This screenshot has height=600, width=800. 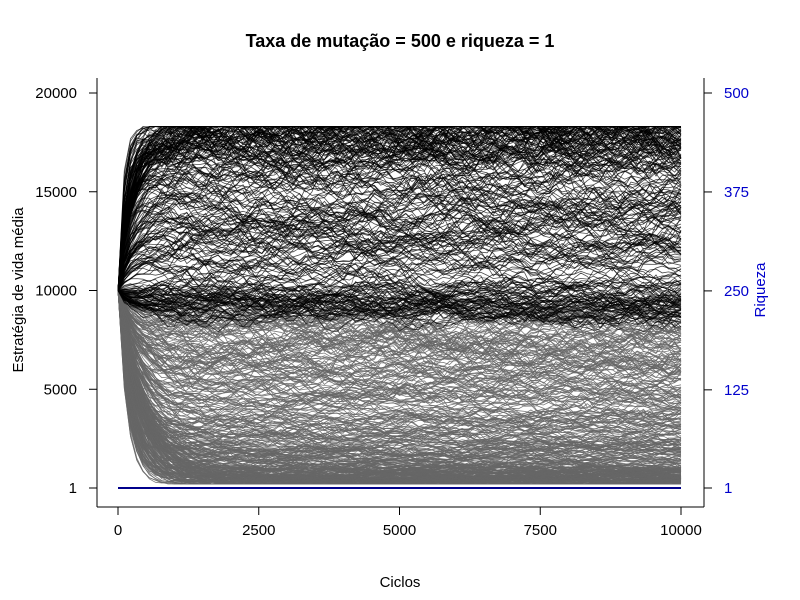 What do you see at coordinates (18, 290) in the screenshot?
I see `y-axis-label: Estratégia de vida média` at bounding box center [18, 290].